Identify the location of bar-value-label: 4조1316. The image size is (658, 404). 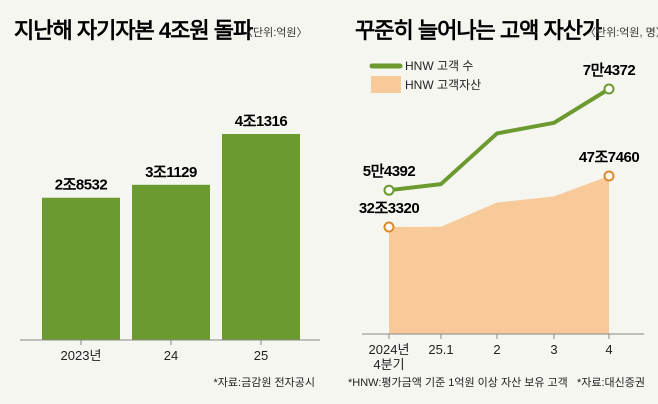
(261, 121).